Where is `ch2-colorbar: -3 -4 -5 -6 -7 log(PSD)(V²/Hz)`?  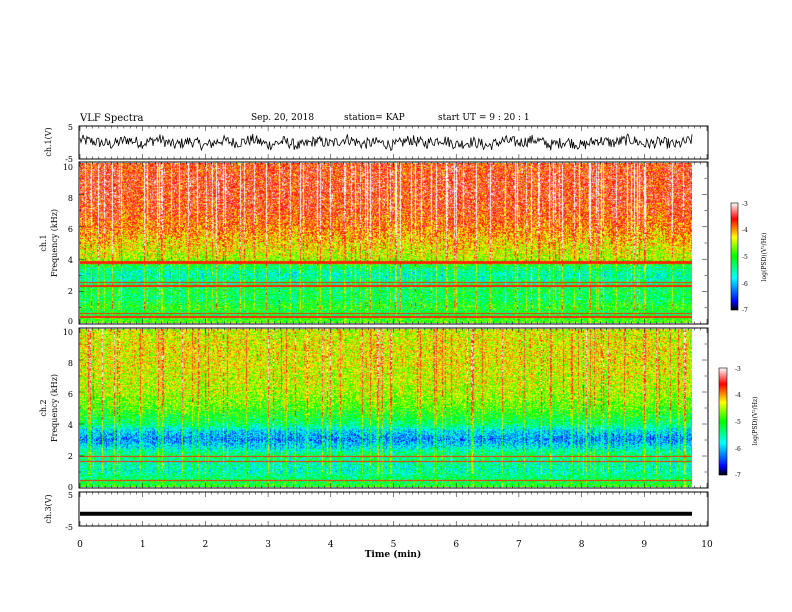 ch2-colorbar: -3 -4 -5 -6 -7 log(PSD)(V²/Hz) is located at coordinates (738, 422).